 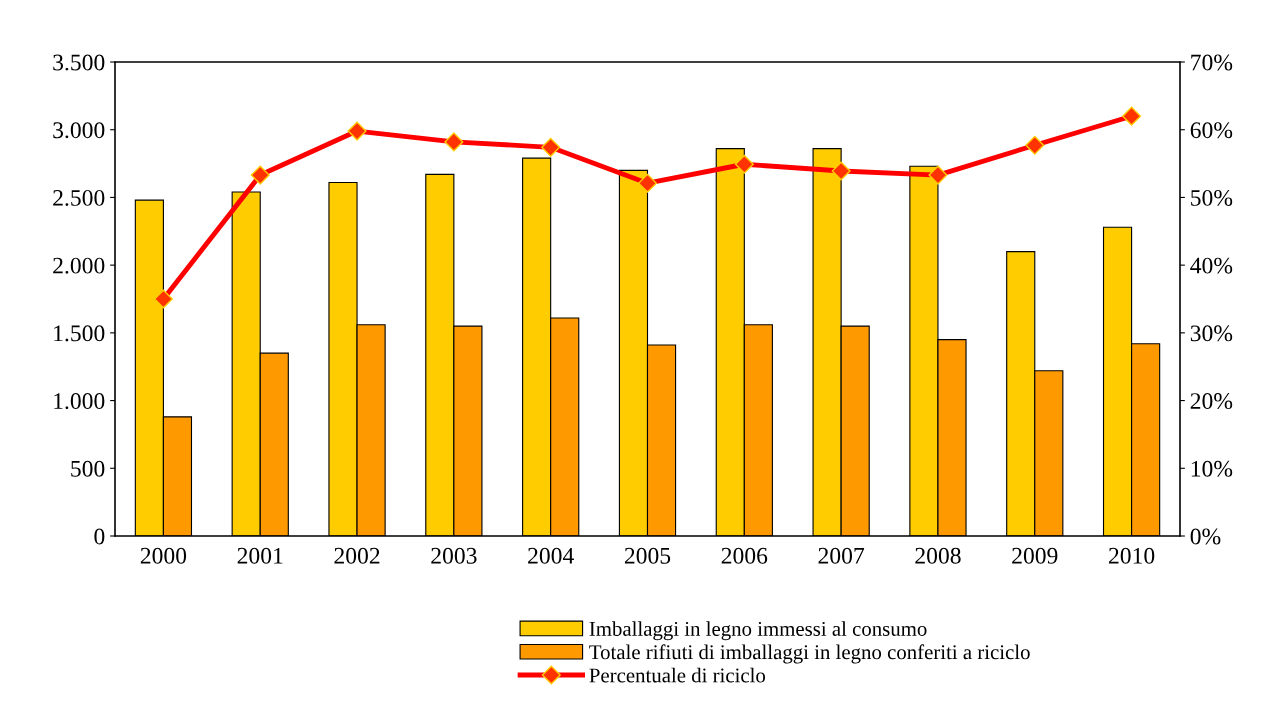 What do you see at coordinates (79, 197) in the screenshot?
I see `y-tick-label: 2.500` at bounding box center [79, 197].